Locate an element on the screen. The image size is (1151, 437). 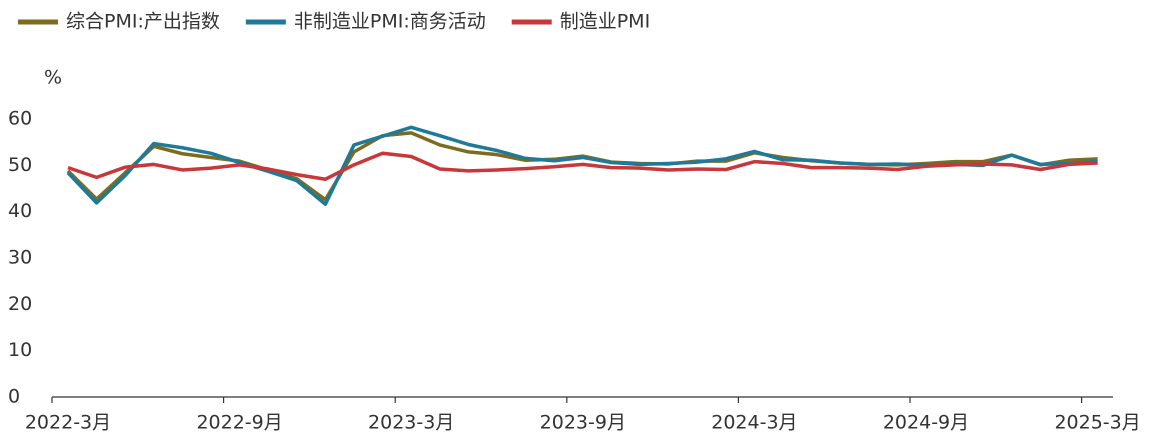
x-tick-label: 2023-9月 is located at coordinates (583, 423).